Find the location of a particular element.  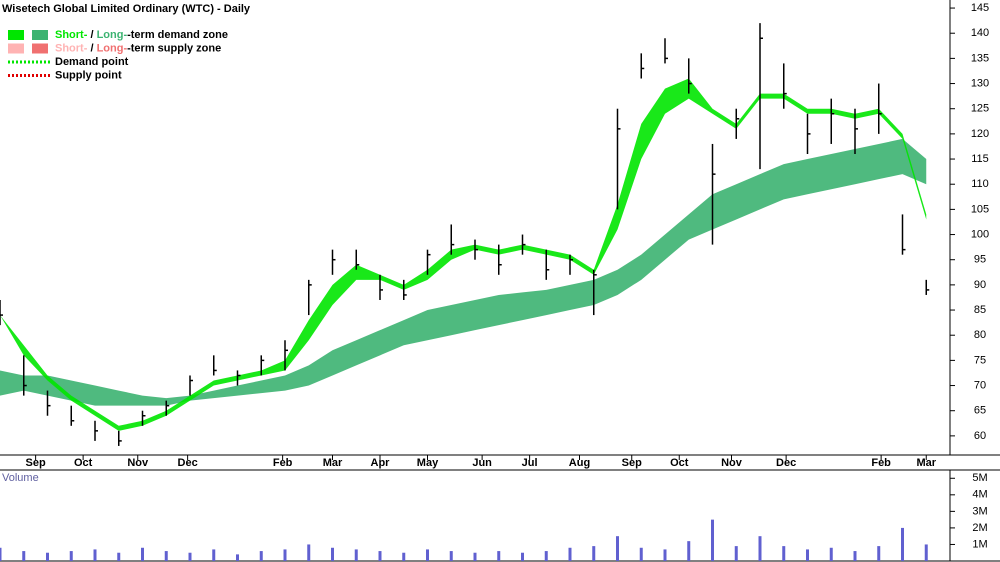

legend-part: -term demand zone is located at coordinates (177, 35).